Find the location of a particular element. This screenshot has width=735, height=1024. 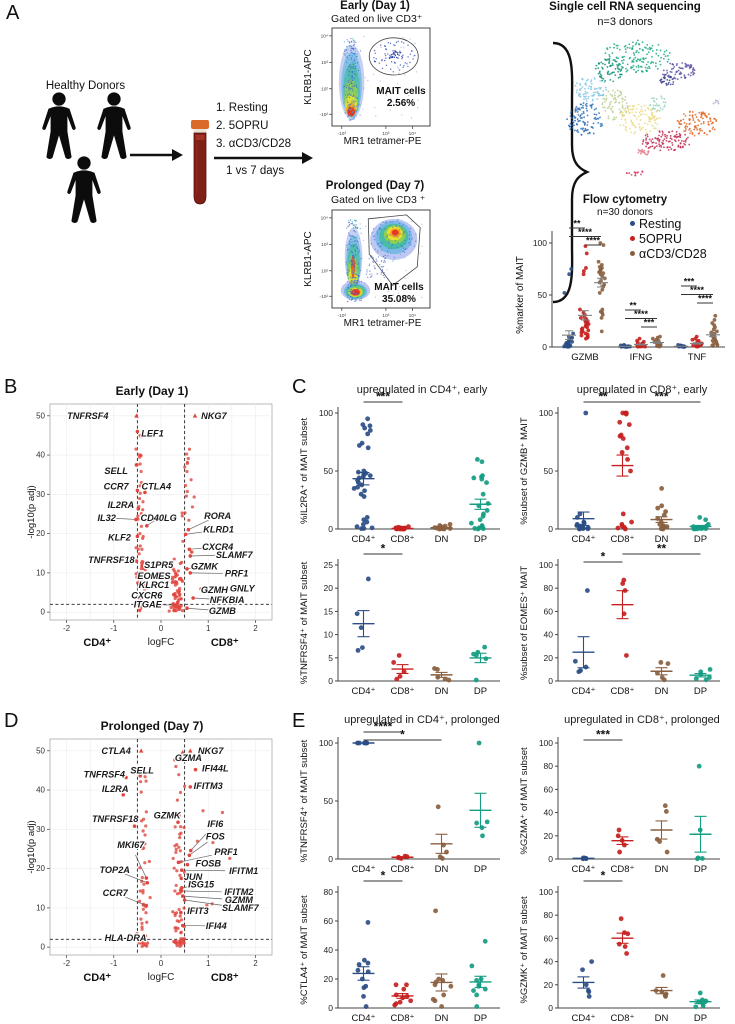

svg-text: SLAMF7 is located at coordinates (241, 908).